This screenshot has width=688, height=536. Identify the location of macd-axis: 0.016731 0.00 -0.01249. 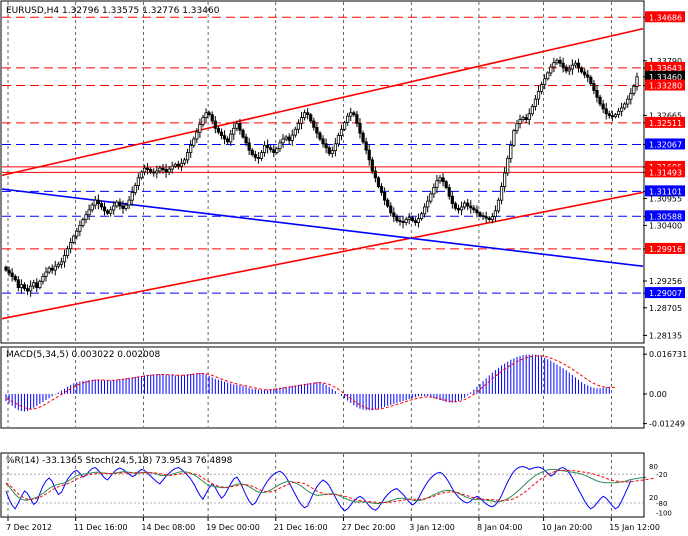
(665, 389).